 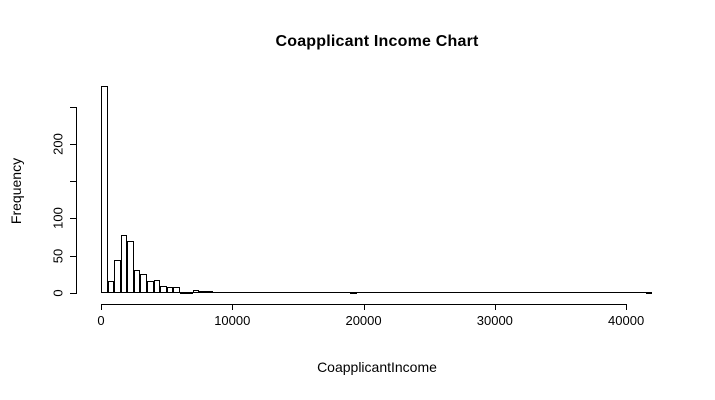 I want to click on x-tick-label: 20000, so click(x=363, y=320).